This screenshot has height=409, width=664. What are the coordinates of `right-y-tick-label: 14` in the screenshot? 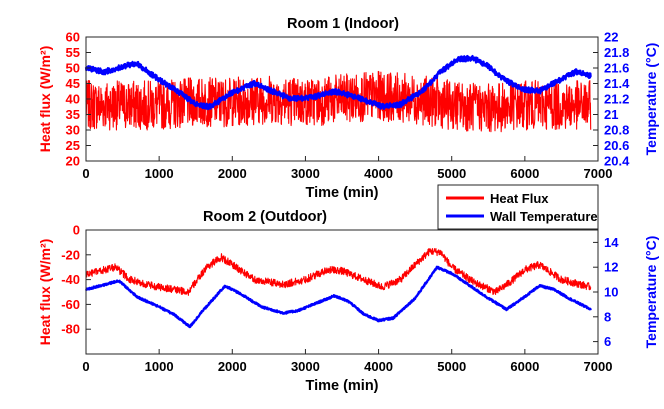 It's located at (611, 242).